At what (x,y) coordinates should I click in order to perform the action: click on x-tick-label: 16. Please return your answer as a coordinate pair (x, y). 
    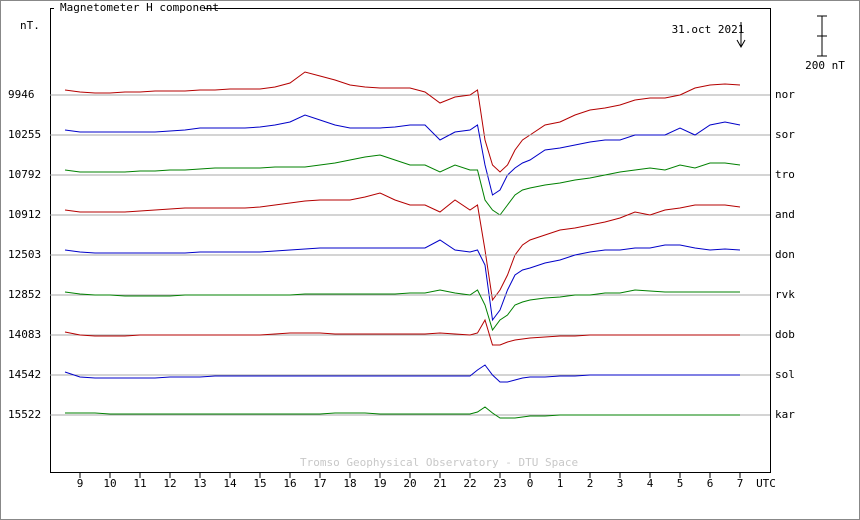
    Looking at the image, I should click on (289, 483).